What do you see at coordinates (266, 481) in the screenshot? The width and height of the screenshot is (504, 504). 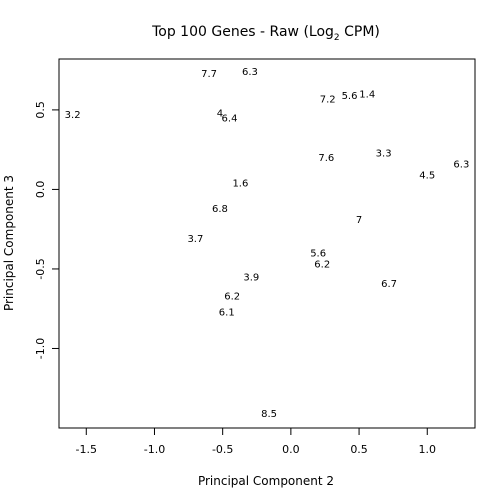 I see `x-axis-title: Principal Component 2` at bounding box center [266, 481].